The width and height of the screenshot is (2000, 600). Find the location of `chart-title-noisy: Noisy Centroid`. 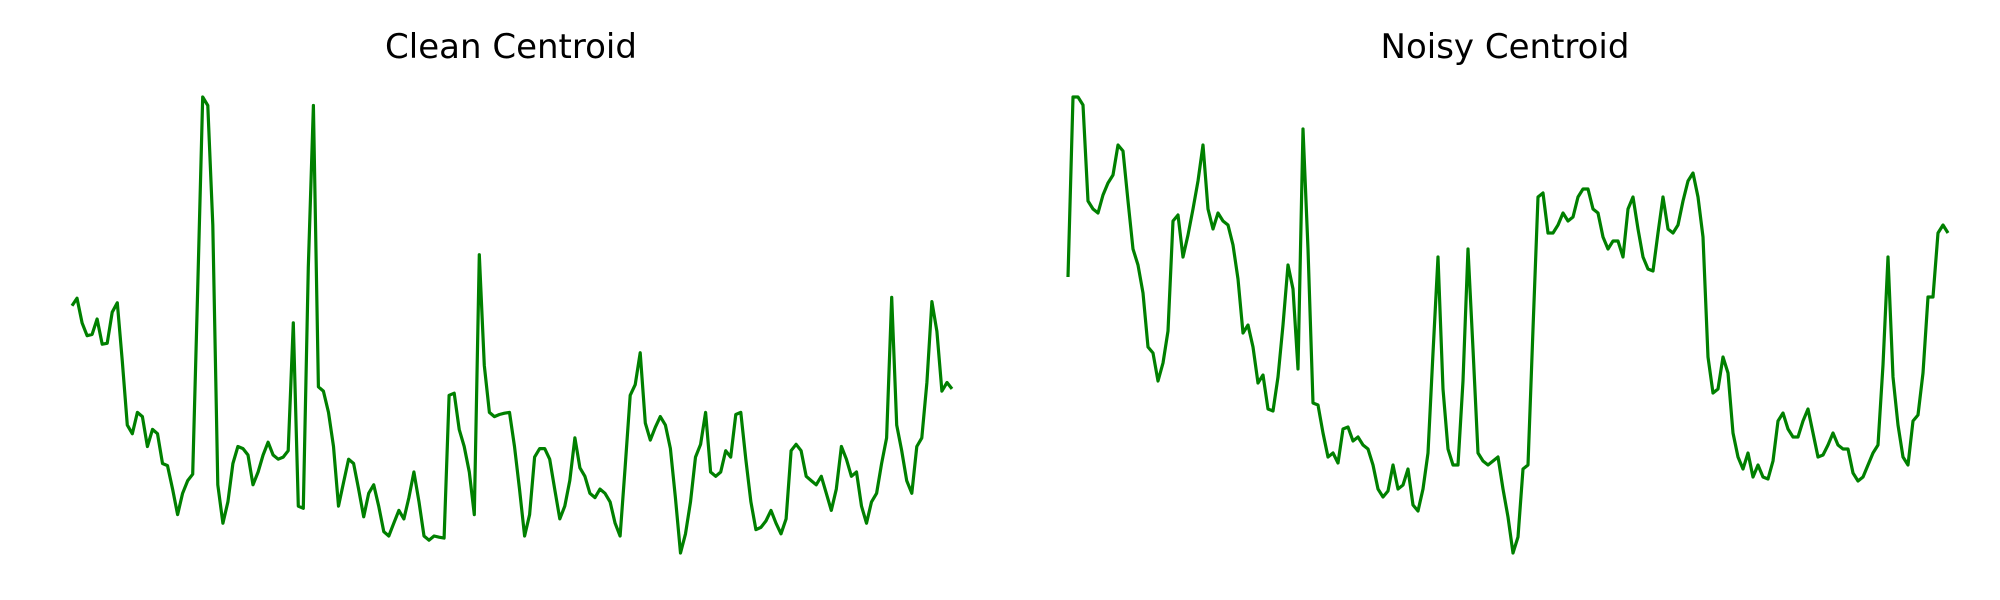

chart-title-noisy: Noisy Centroid is located at coordinates (1505, 47).